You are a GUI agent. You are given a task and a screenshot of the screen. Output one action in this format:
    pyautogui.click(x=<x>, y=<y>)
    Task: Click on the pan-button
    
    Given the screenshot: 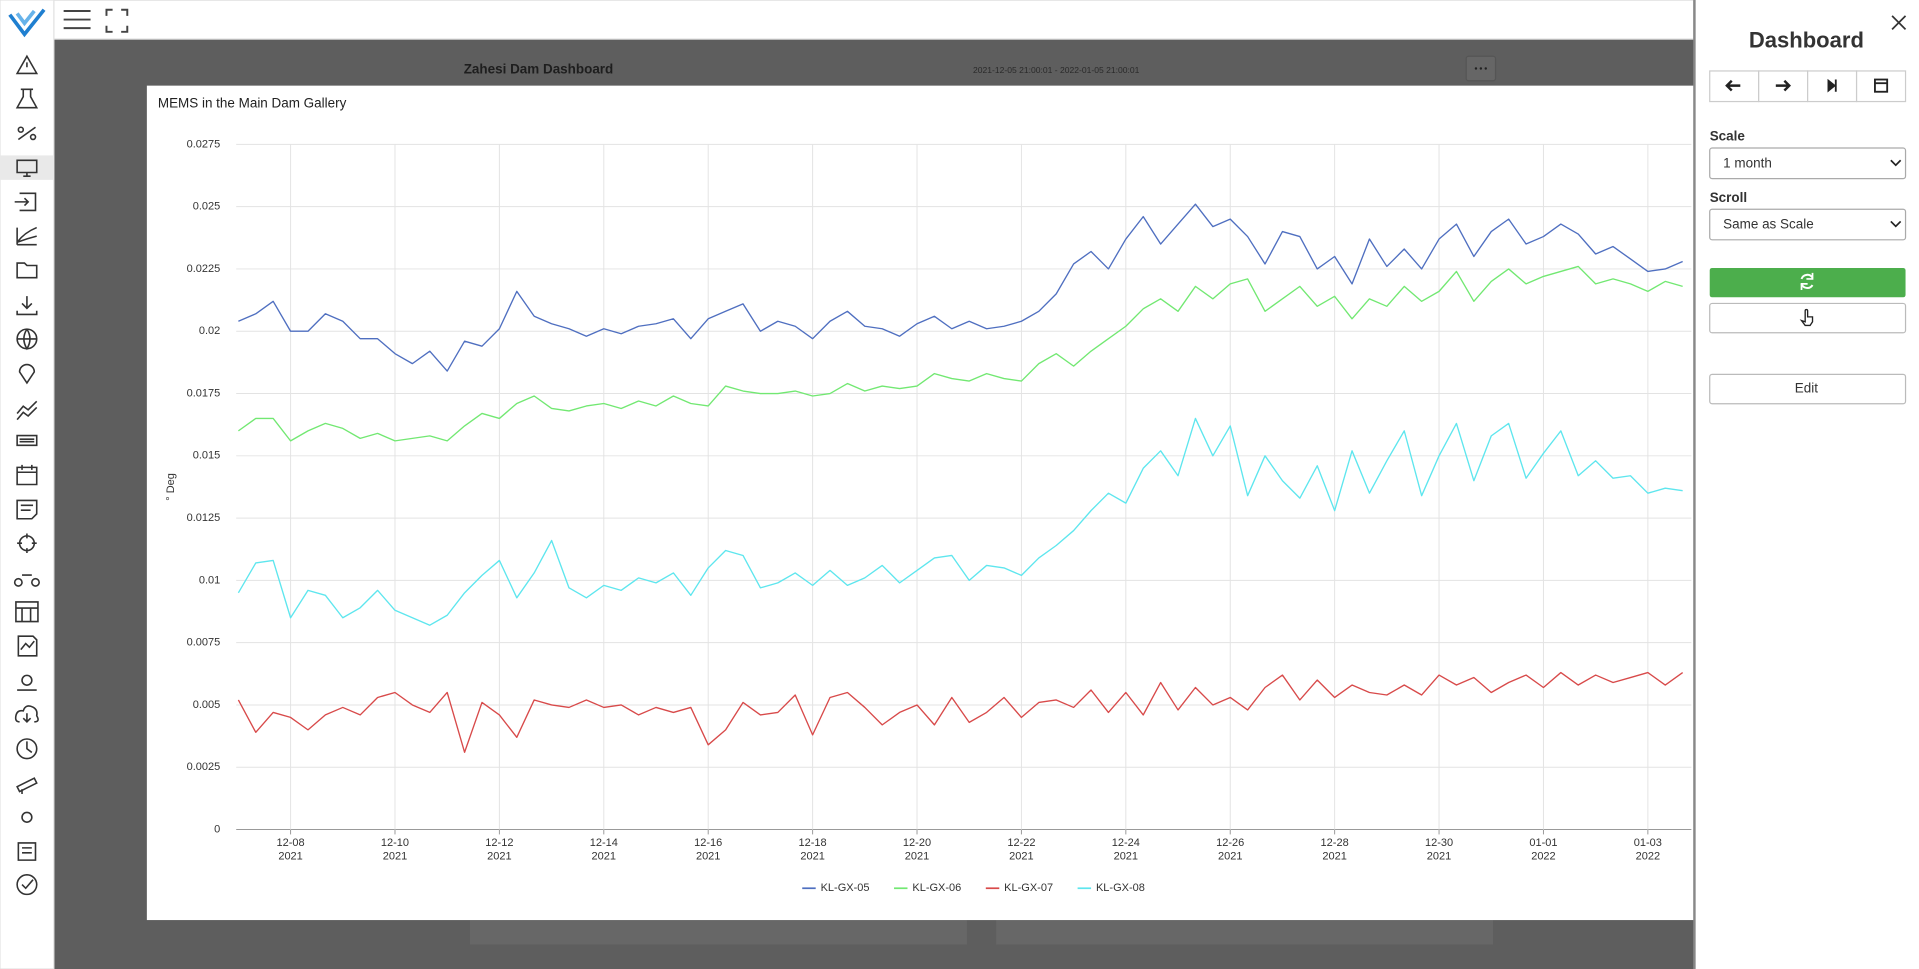 What is the action you would take?
    pyautogui.click(x=1808, y=318)
    